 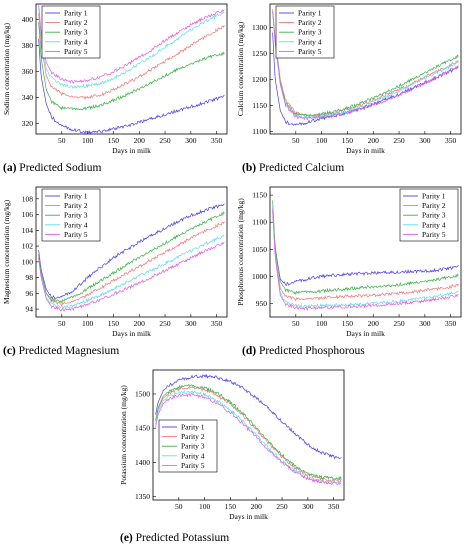 What do you see at coordinates (60, 168) in the screenshot?
I see `caption-text: Predicted Sodium` at bounding box center [60, 168].